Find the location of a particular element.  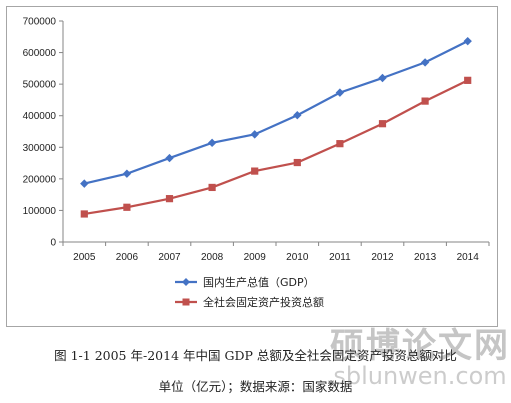

x-tick-label: 2010 is located at coordinates (297, 257).